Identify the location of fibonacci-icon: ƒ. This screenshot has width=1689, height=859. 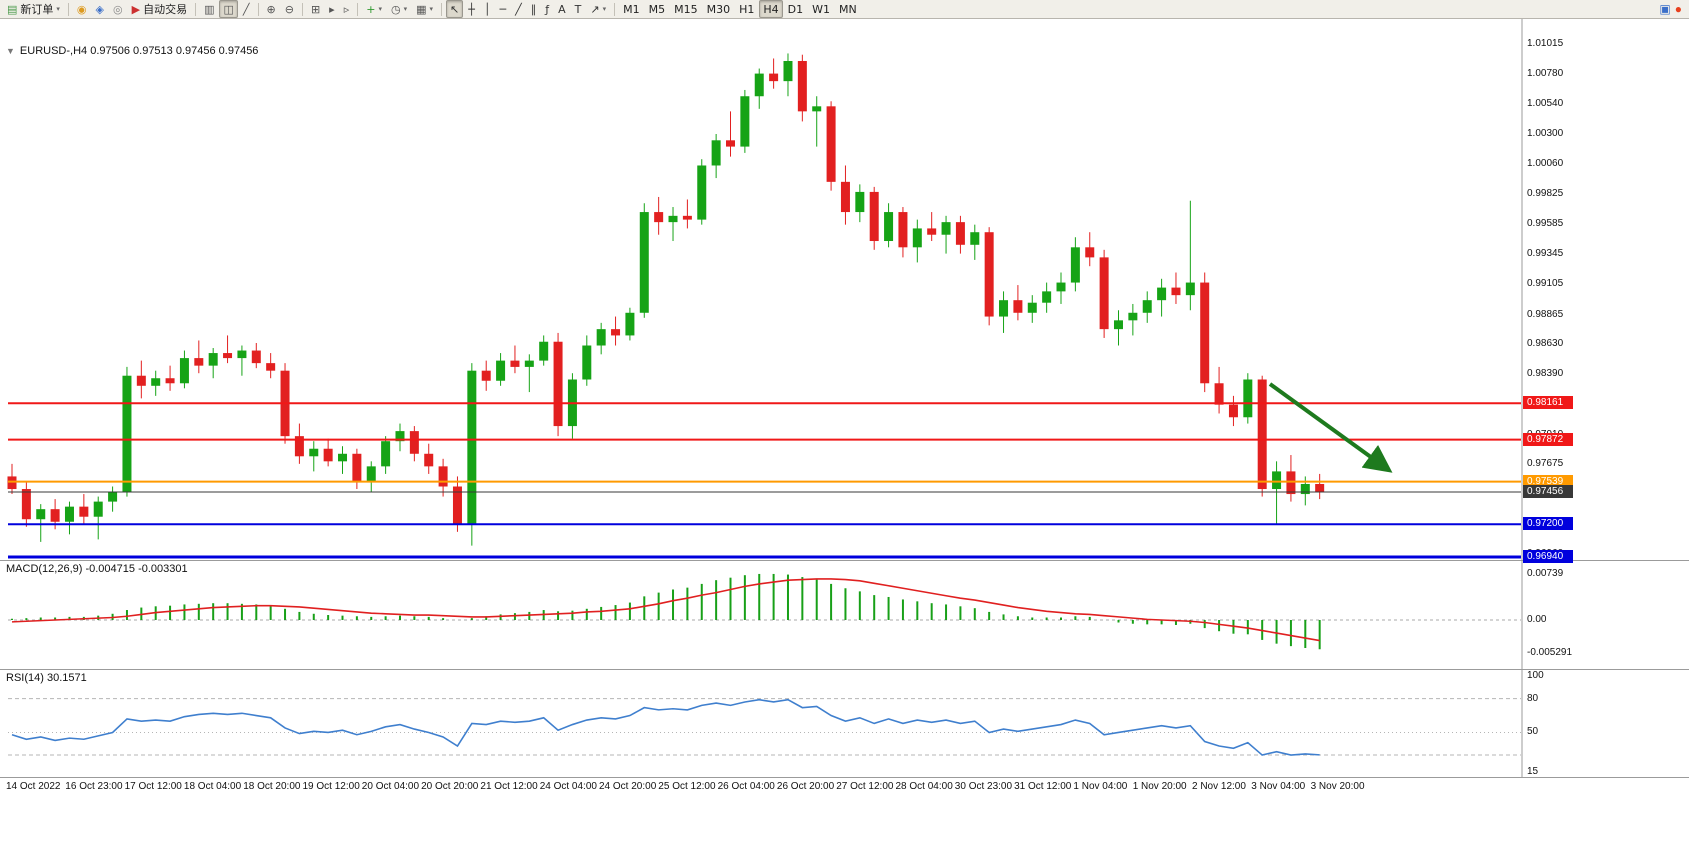
(547, 9).